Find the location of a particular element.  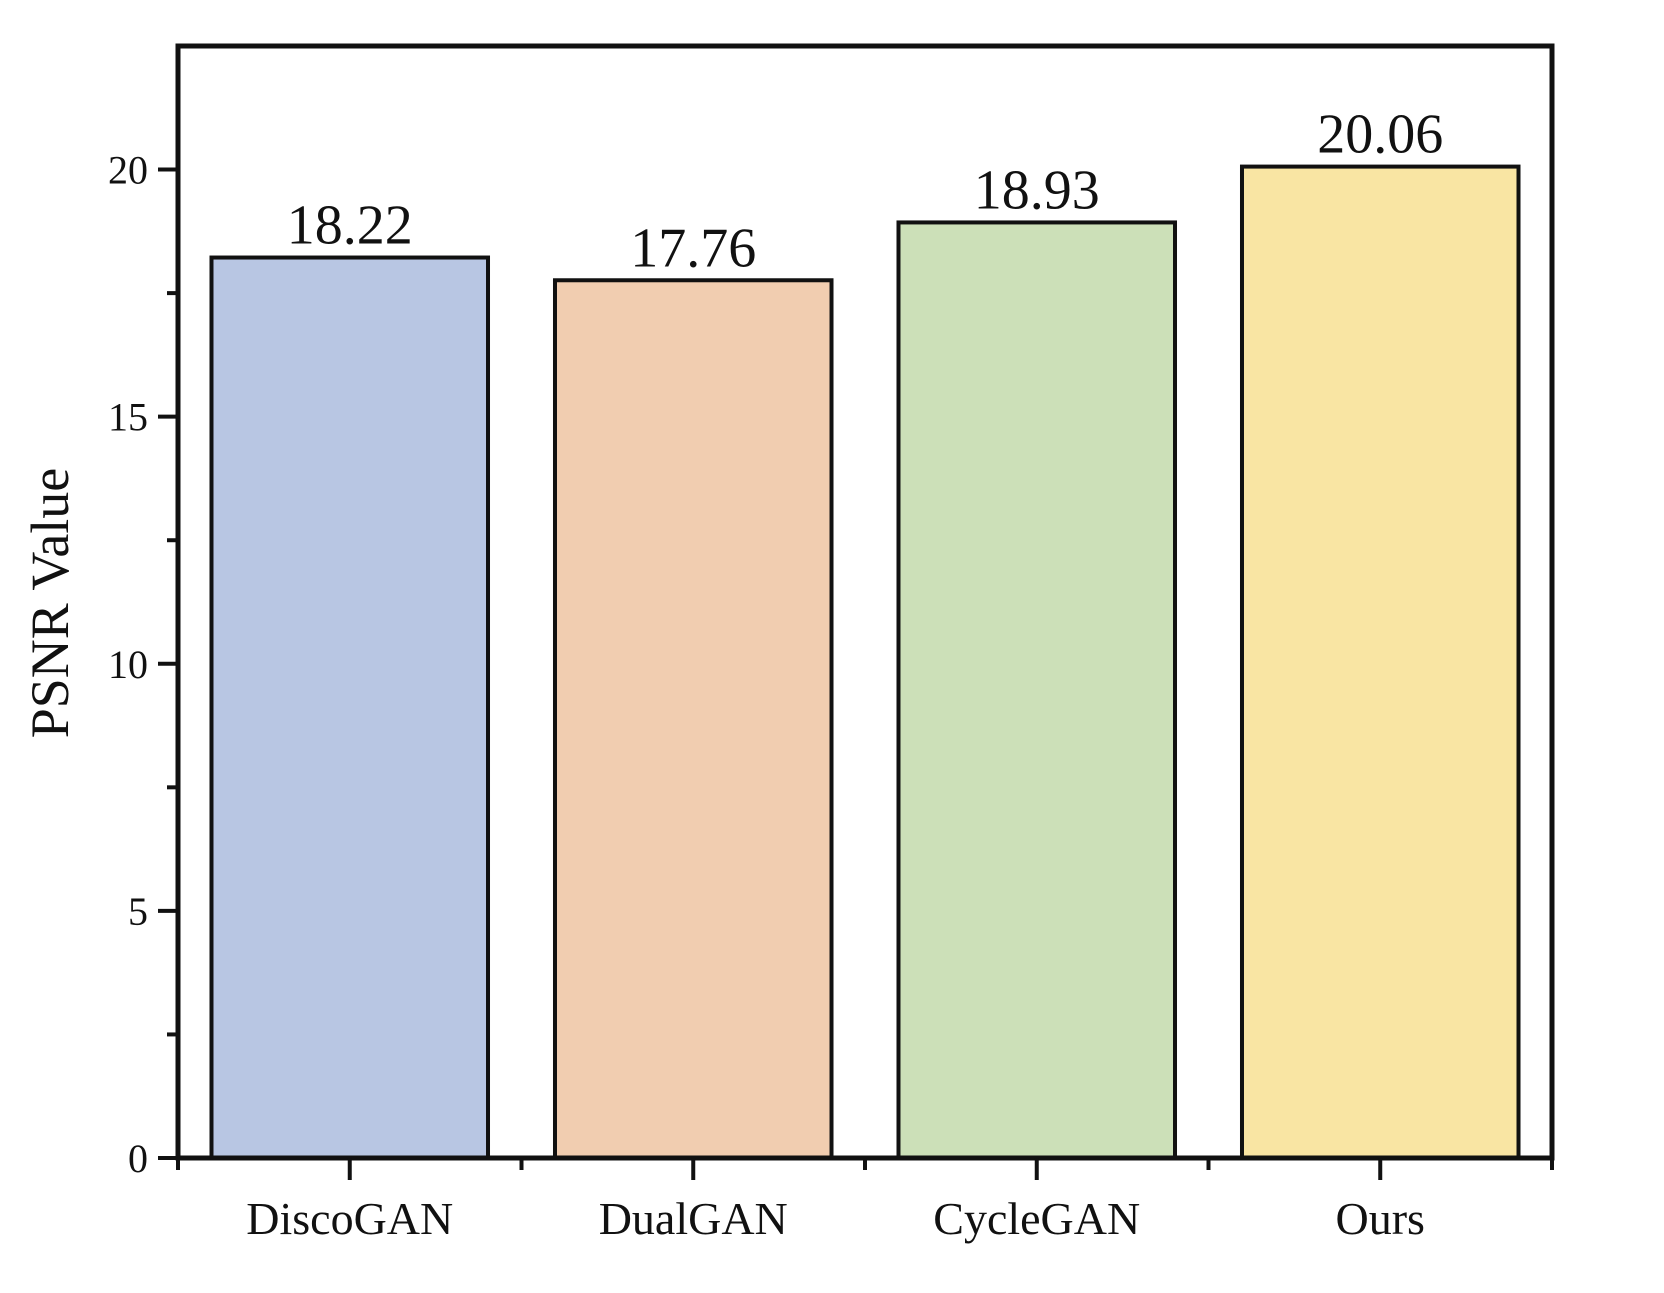

y-axis-title: PSNR Value is located at coordinates (50, 603).